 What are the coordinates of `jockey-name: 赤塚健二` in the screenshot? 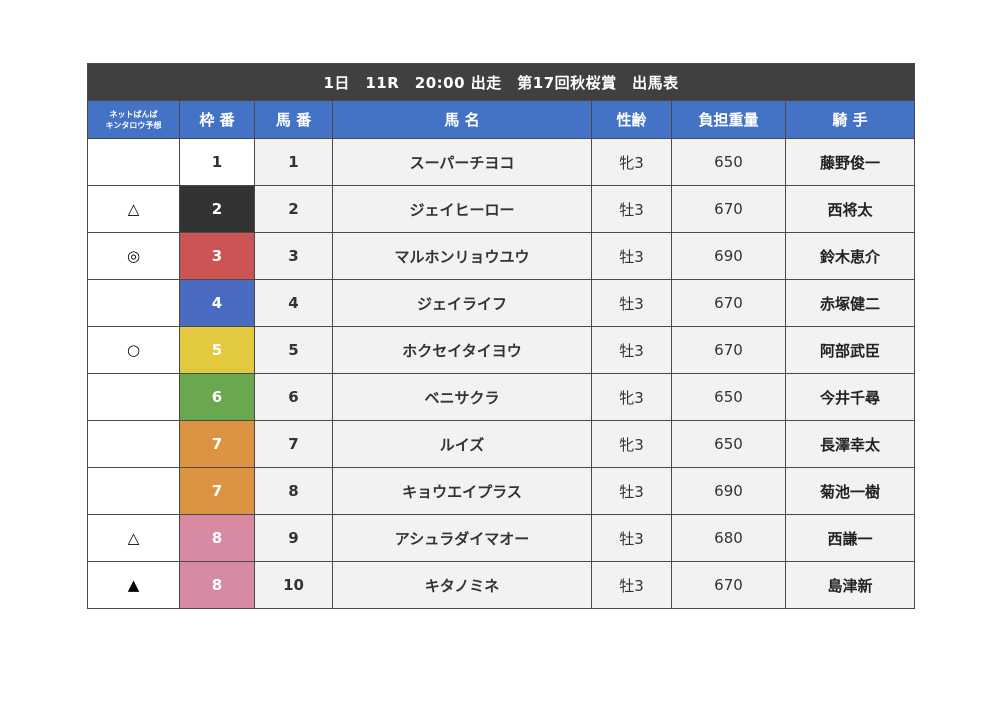 It's located at (850, 303).